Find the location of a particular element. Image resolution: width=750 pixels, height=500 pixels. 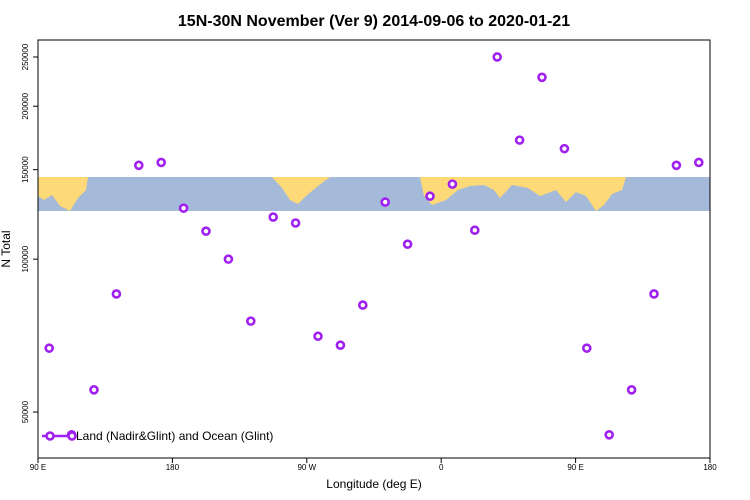

legend-label: Land (Nadir&Glint) and Ocean (Glint) is located at coordinates (174, 436).